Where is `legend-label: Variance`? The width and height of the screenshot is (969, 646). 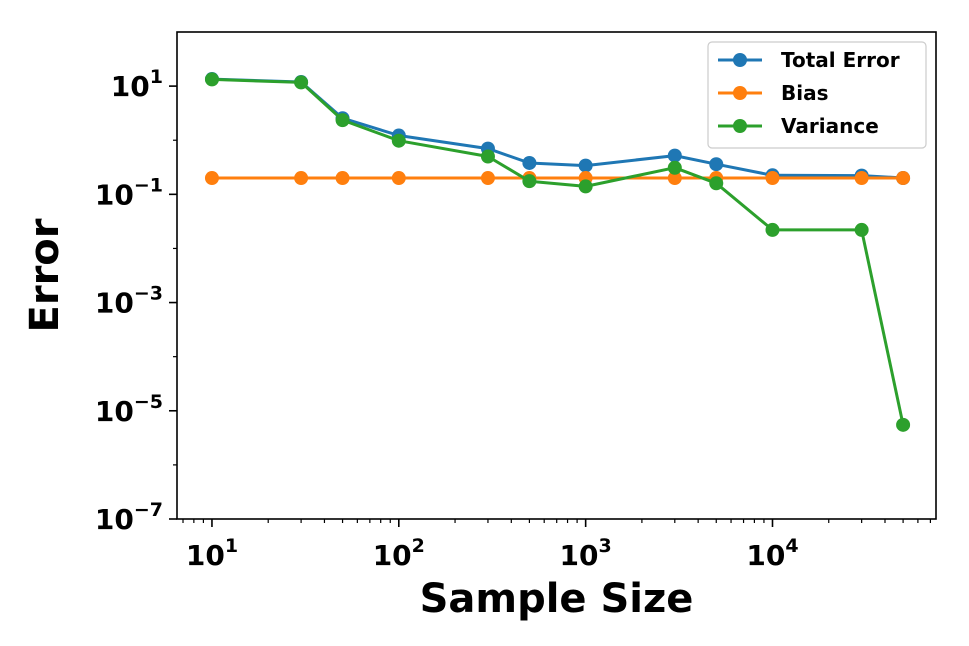
legend-label: Variance is located at coordinates (830, 126).